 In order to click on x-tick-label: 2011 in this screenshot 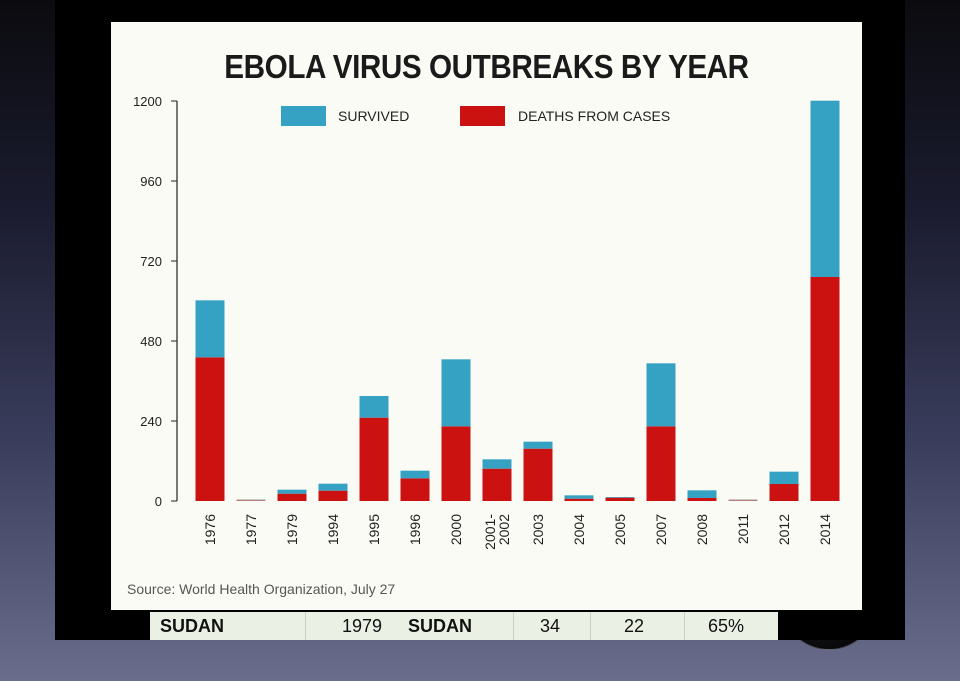, I will do `click(743, 529)`.